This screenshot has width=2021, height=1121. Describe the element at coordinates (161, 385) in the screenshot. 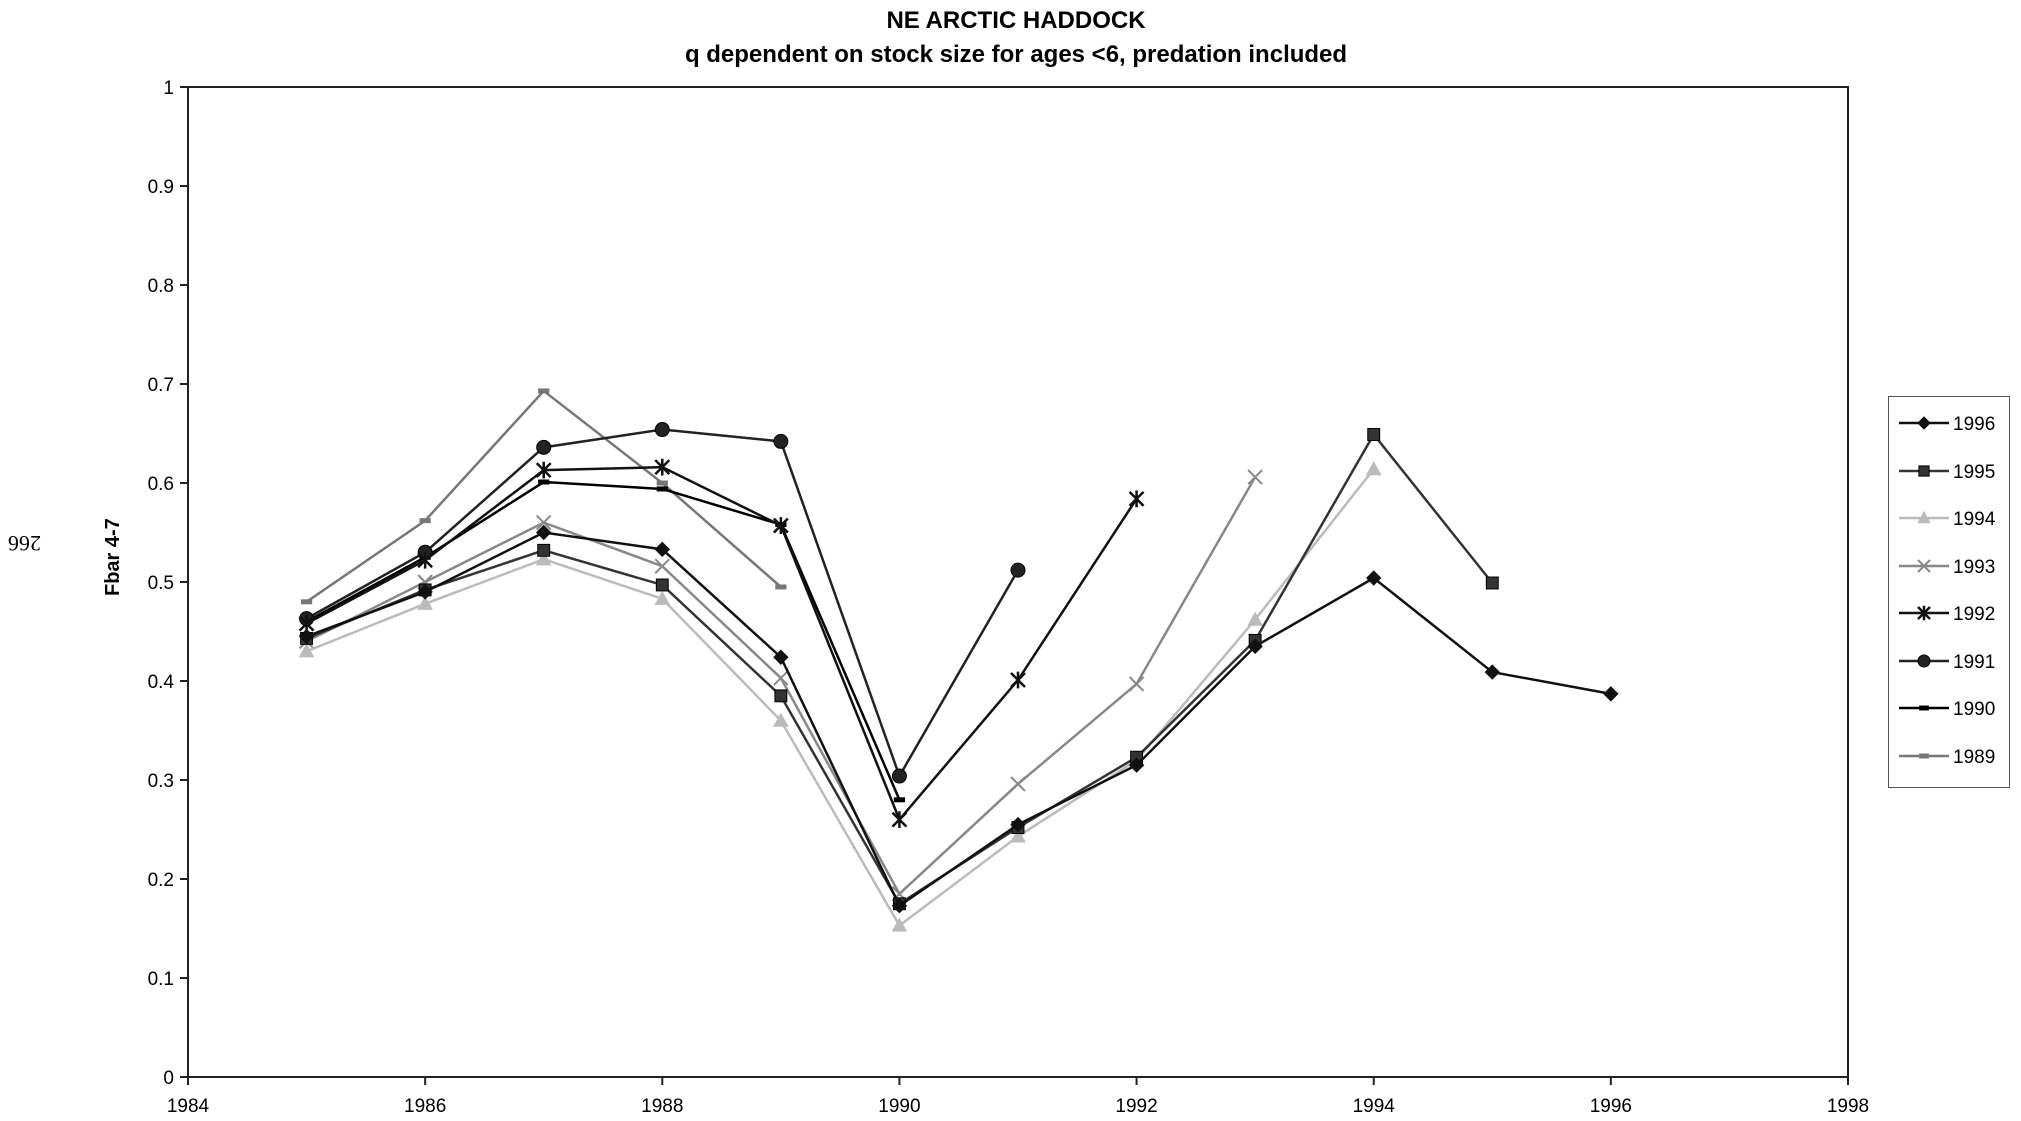

I see `y-tick-label: 0.7` at that location.